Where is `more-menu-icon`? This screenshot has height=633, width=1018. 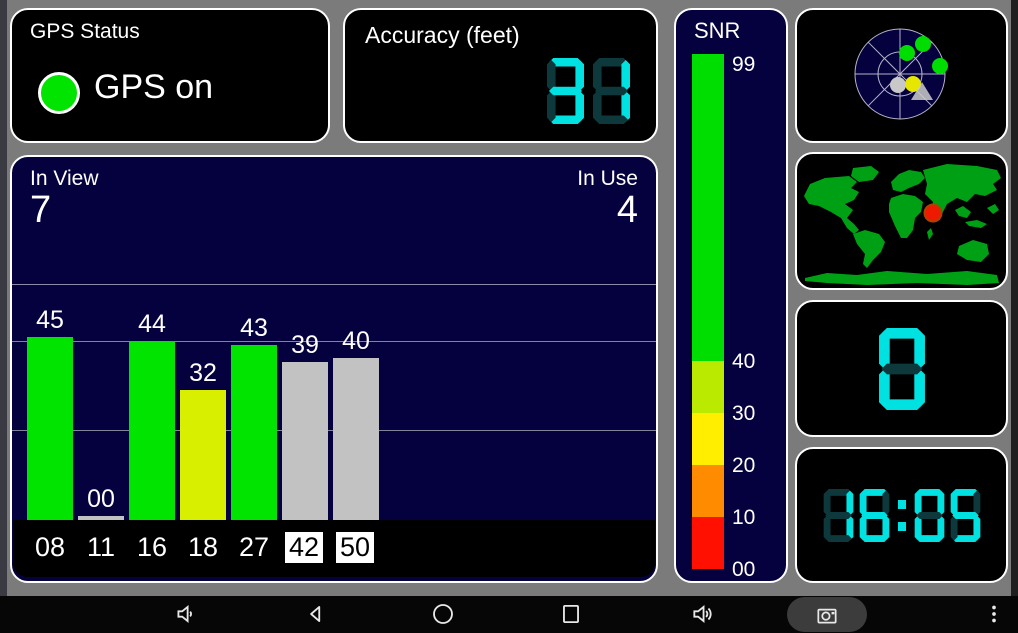
more-menu-icon is located at coordinates (994, 614).